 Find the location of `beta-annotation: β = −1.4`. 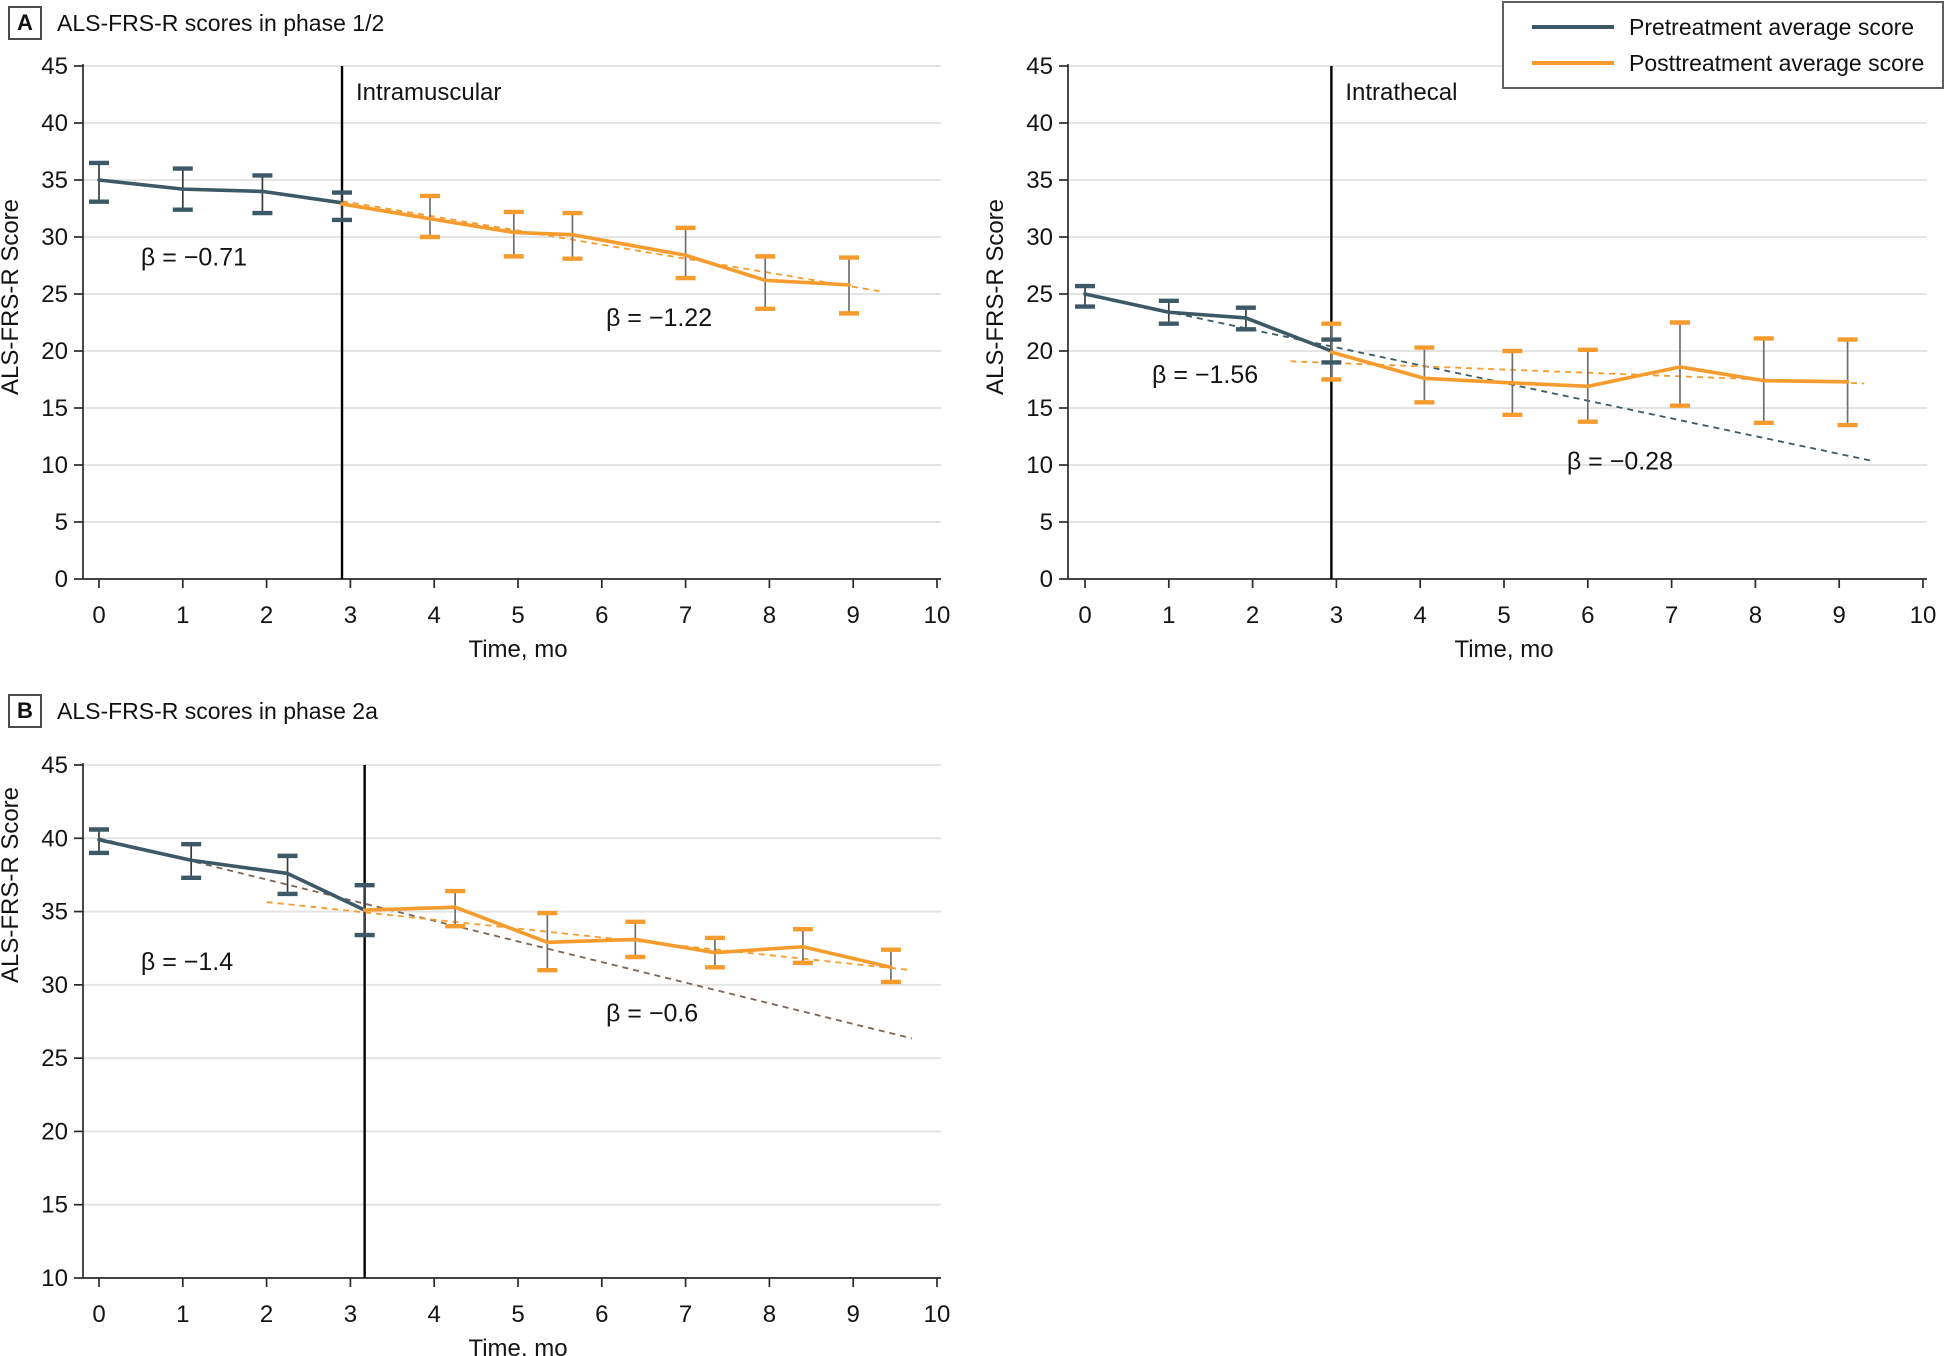

beta-annotation: β = −1.4 is located at coordinates (187, 962).